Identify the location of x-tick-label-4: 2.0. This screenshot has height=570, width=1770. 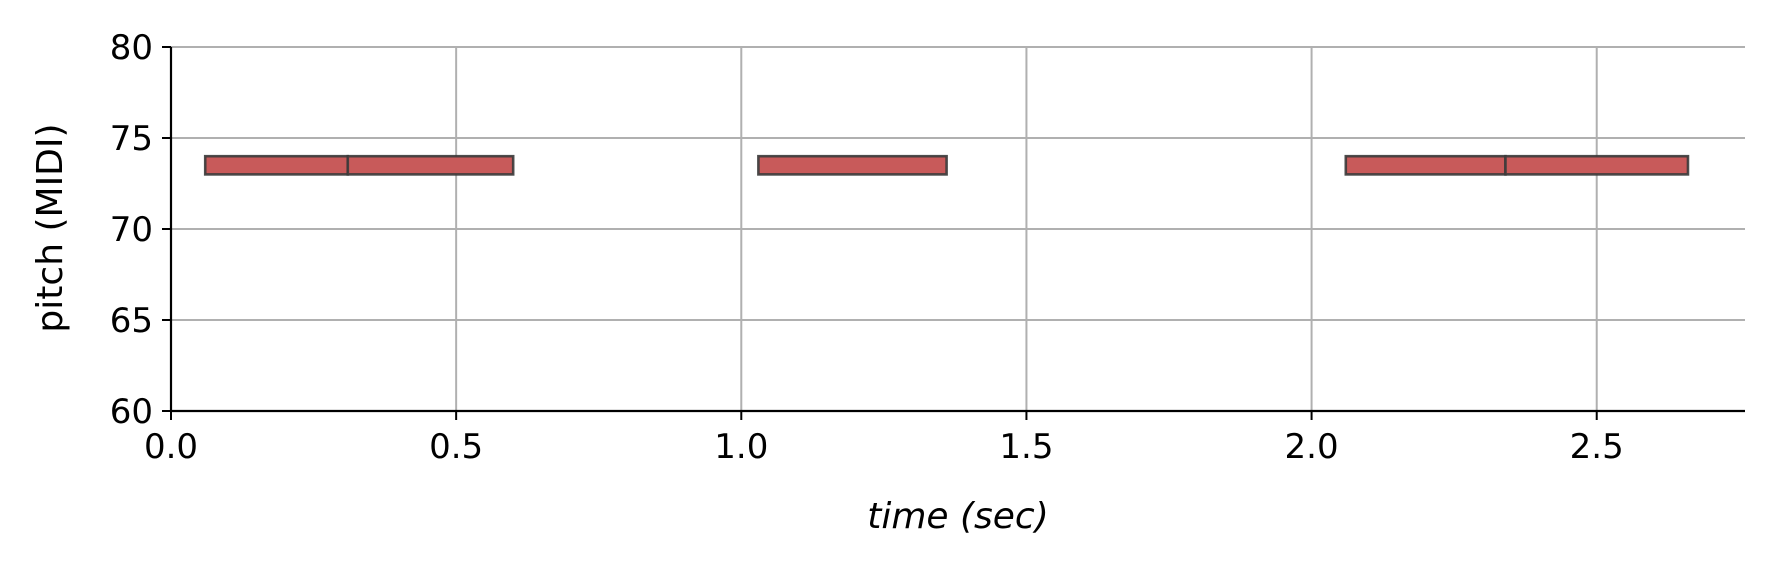
(1312, 447).